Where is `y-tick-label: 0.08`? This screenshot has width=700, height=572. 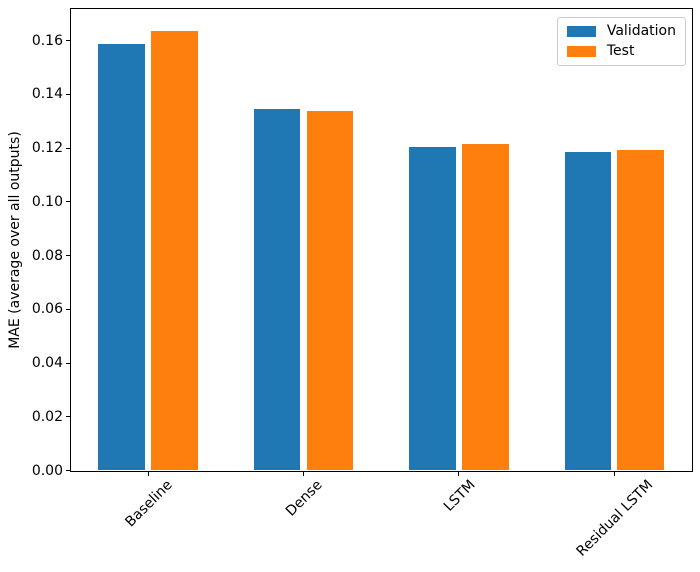 y-tick-label: 0.08 is located at coordinates (47, 255).